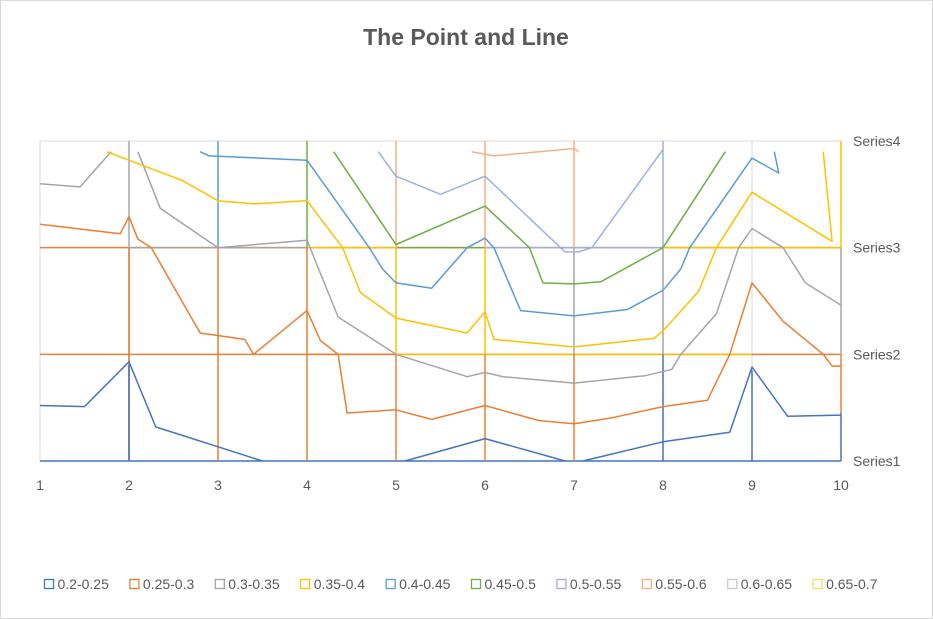 The height and width of the screenshot is (619, 933). What do you see at coordinates (218, 485) in the screenshot?
I see `x-tick-label: 3` at bounding box center [218, 485].